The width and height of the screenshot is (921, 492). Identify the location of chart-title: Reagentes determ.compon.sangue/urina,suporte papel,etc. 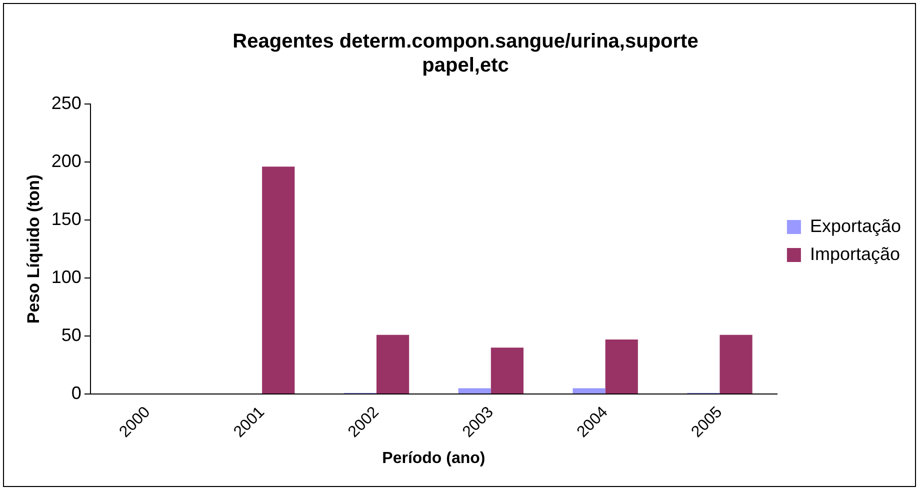
(465, 53).